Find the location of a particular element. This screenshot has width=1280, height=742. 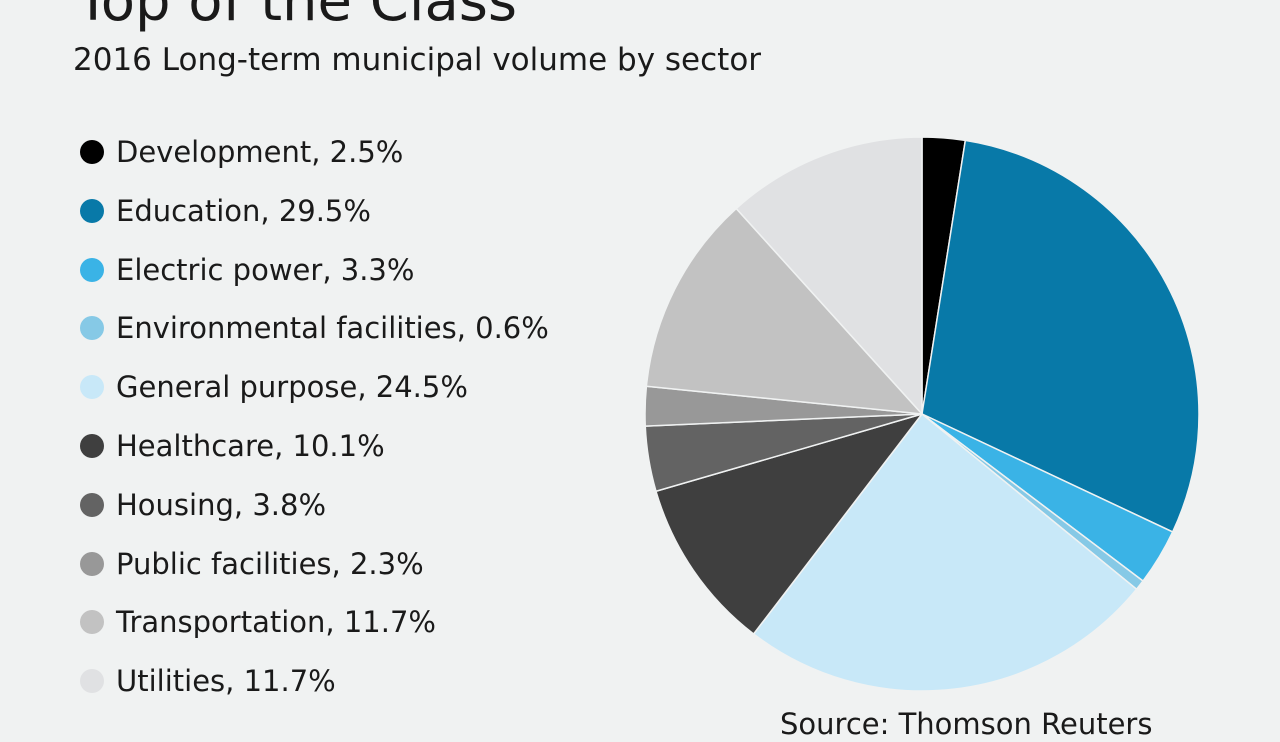

legend-item-transportation: Transportation, 11.7% is located at coordinates (314, 622).